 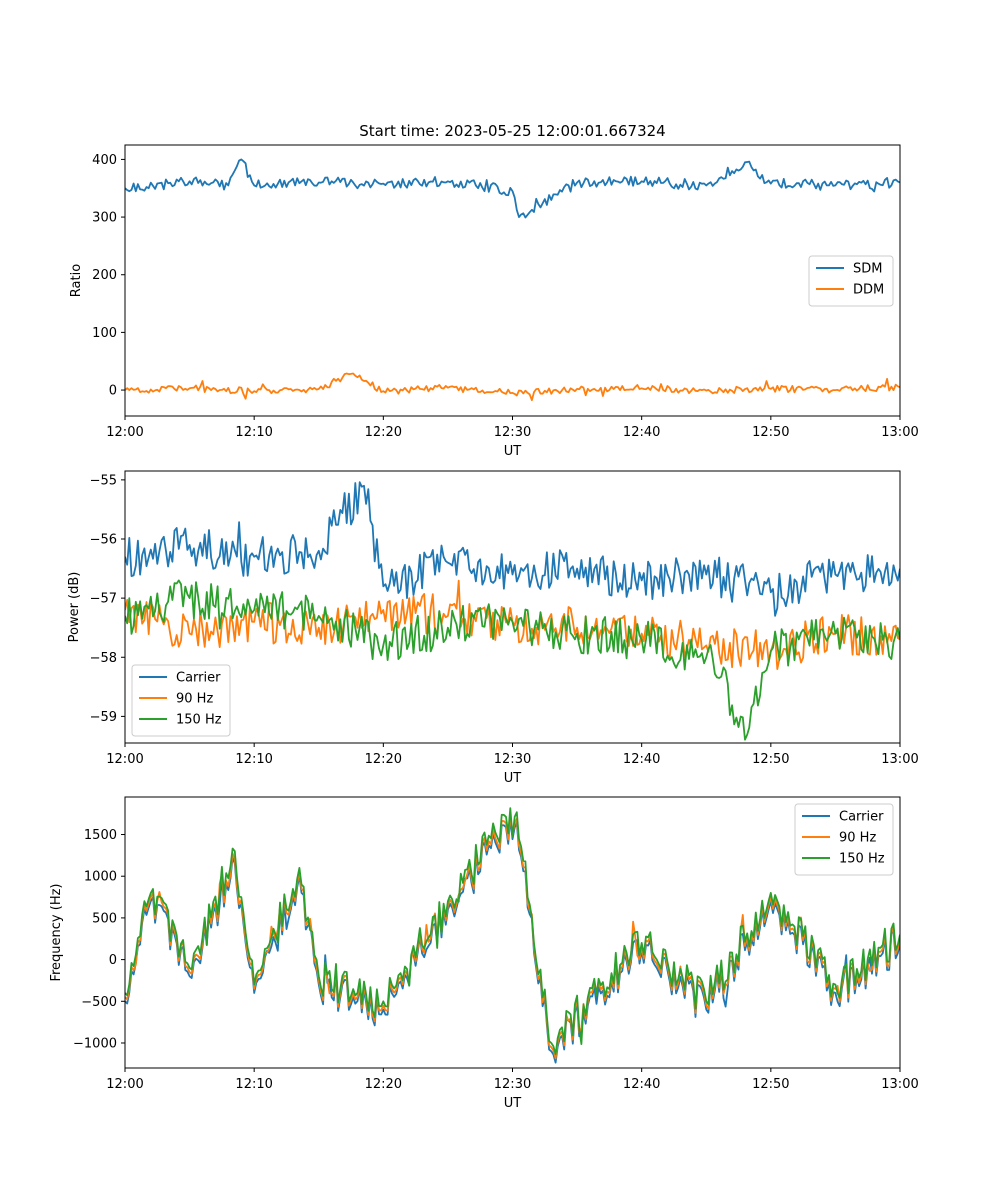 I want to click on y-axis-label: Power (dB), so click(x=74, y=607).